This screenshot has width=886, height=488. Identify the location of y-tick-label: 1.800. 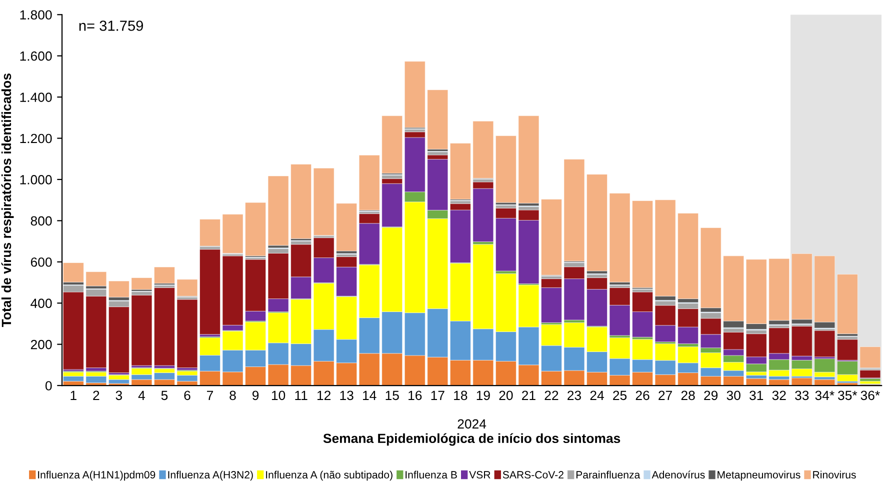
(36, 15).